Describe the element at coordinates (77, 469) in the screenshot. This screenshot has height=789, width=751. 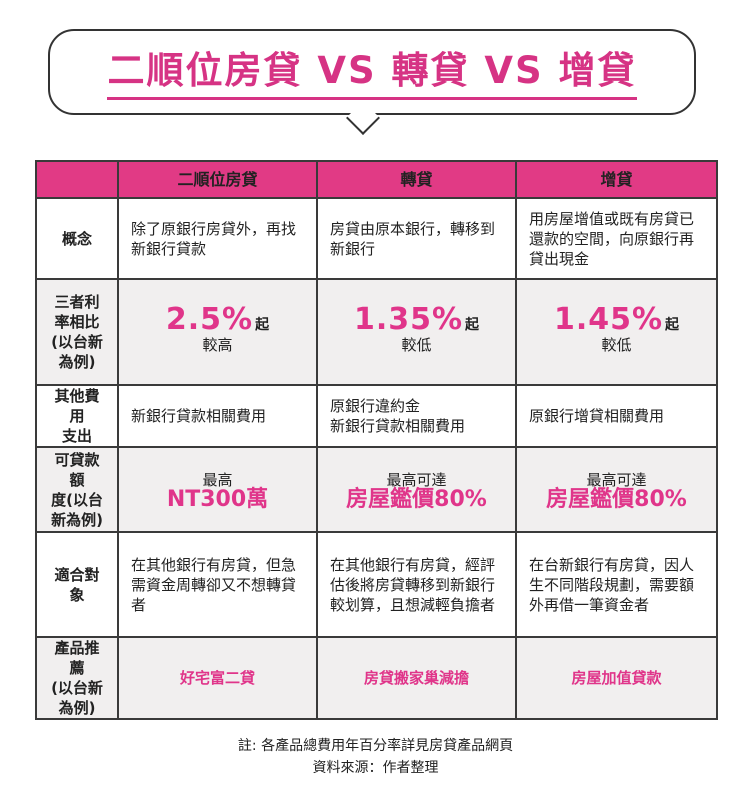
I see `row-label-amount-line: 可貸款額` at that location.